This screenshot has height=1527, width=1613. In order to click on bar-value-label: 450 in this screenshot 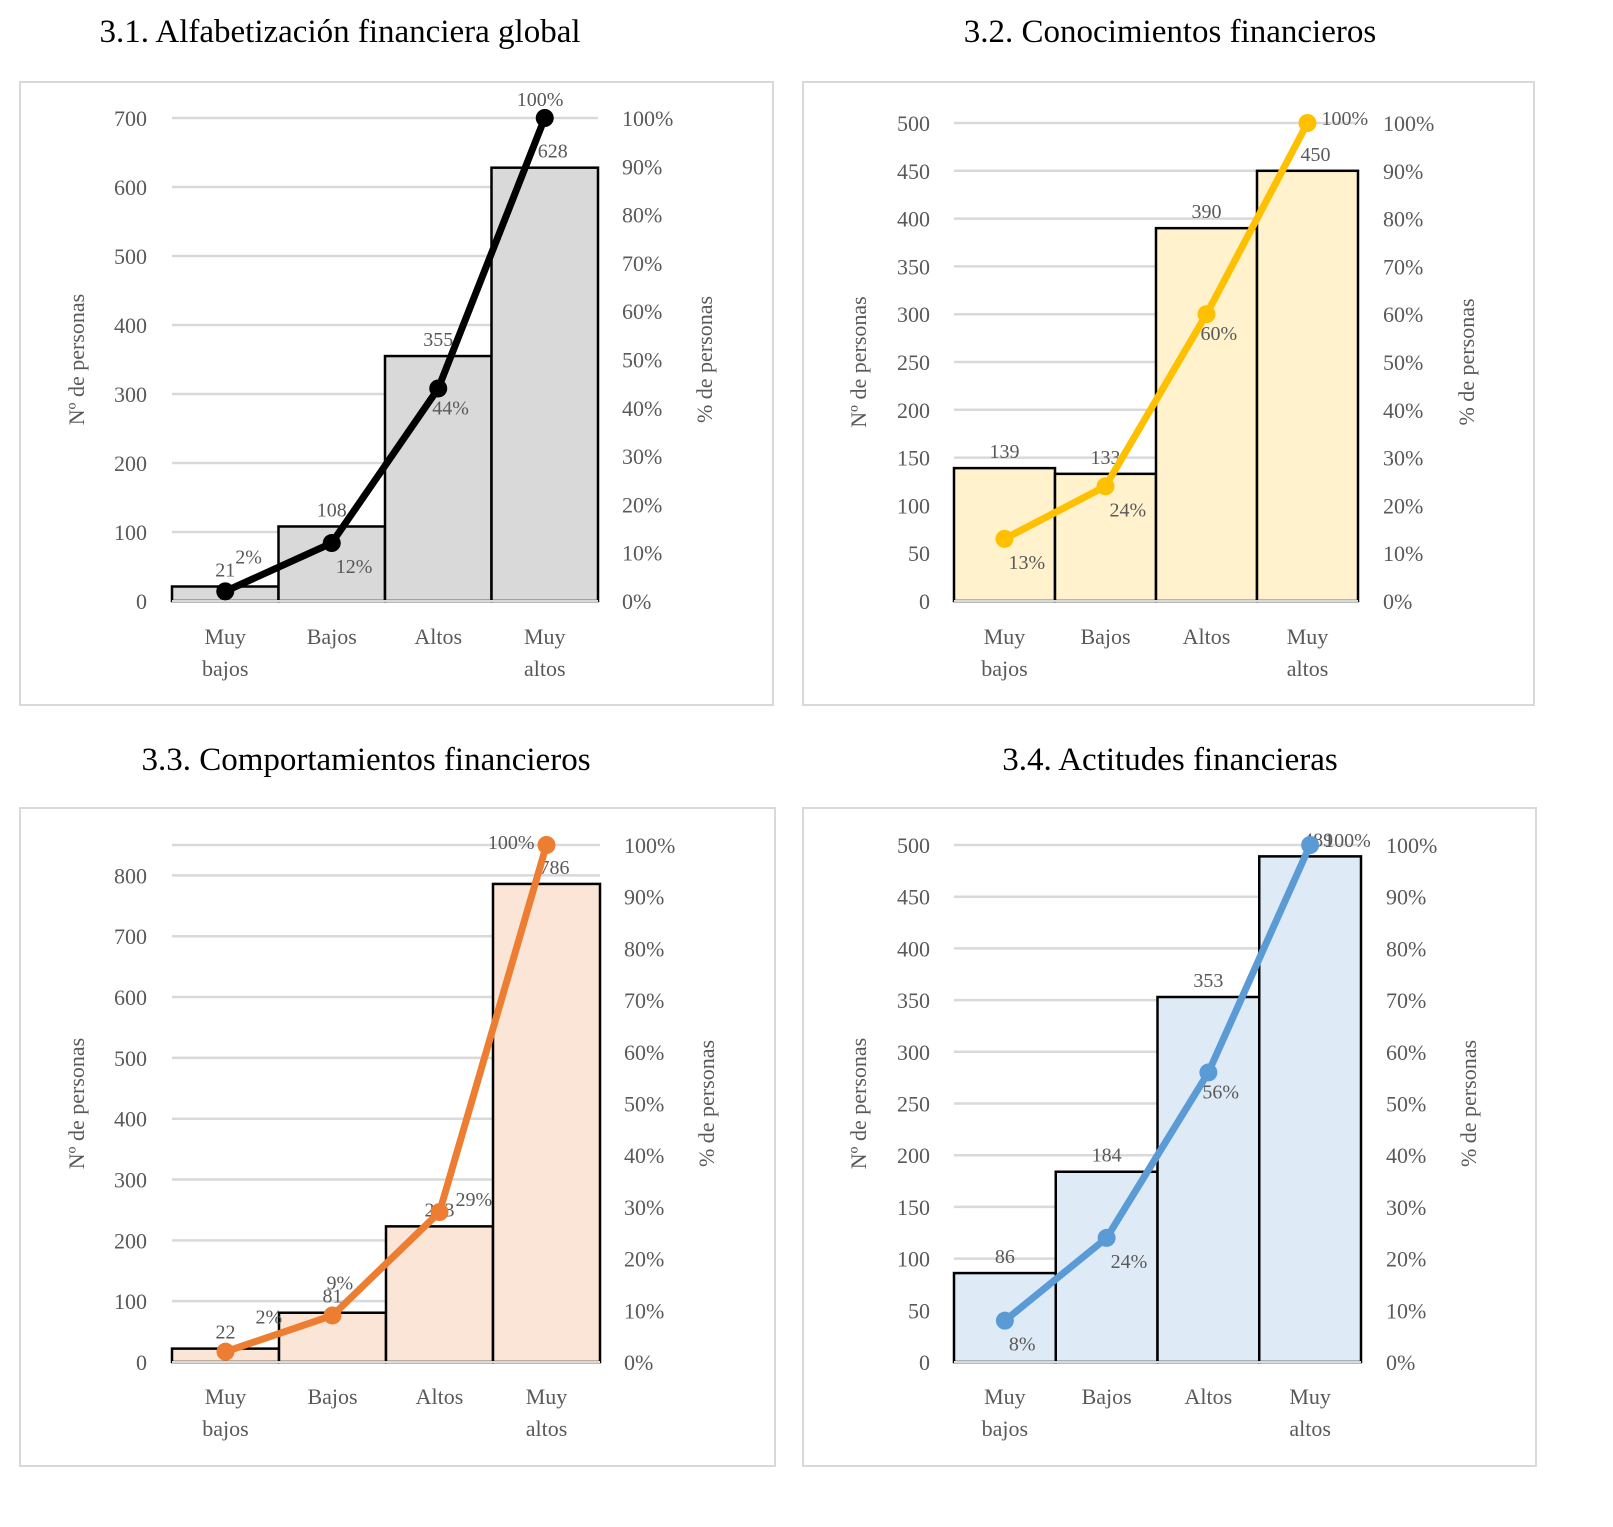, I will do `click(1316, 155)`.